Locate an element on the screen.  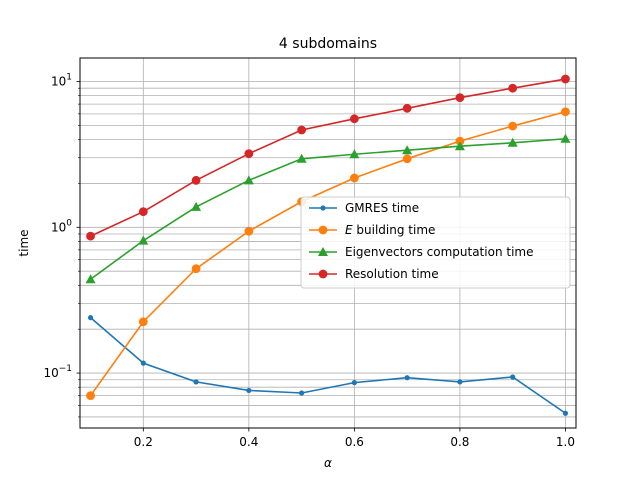
y-tick-label: 10¹ is located at coordinates (61, 81).